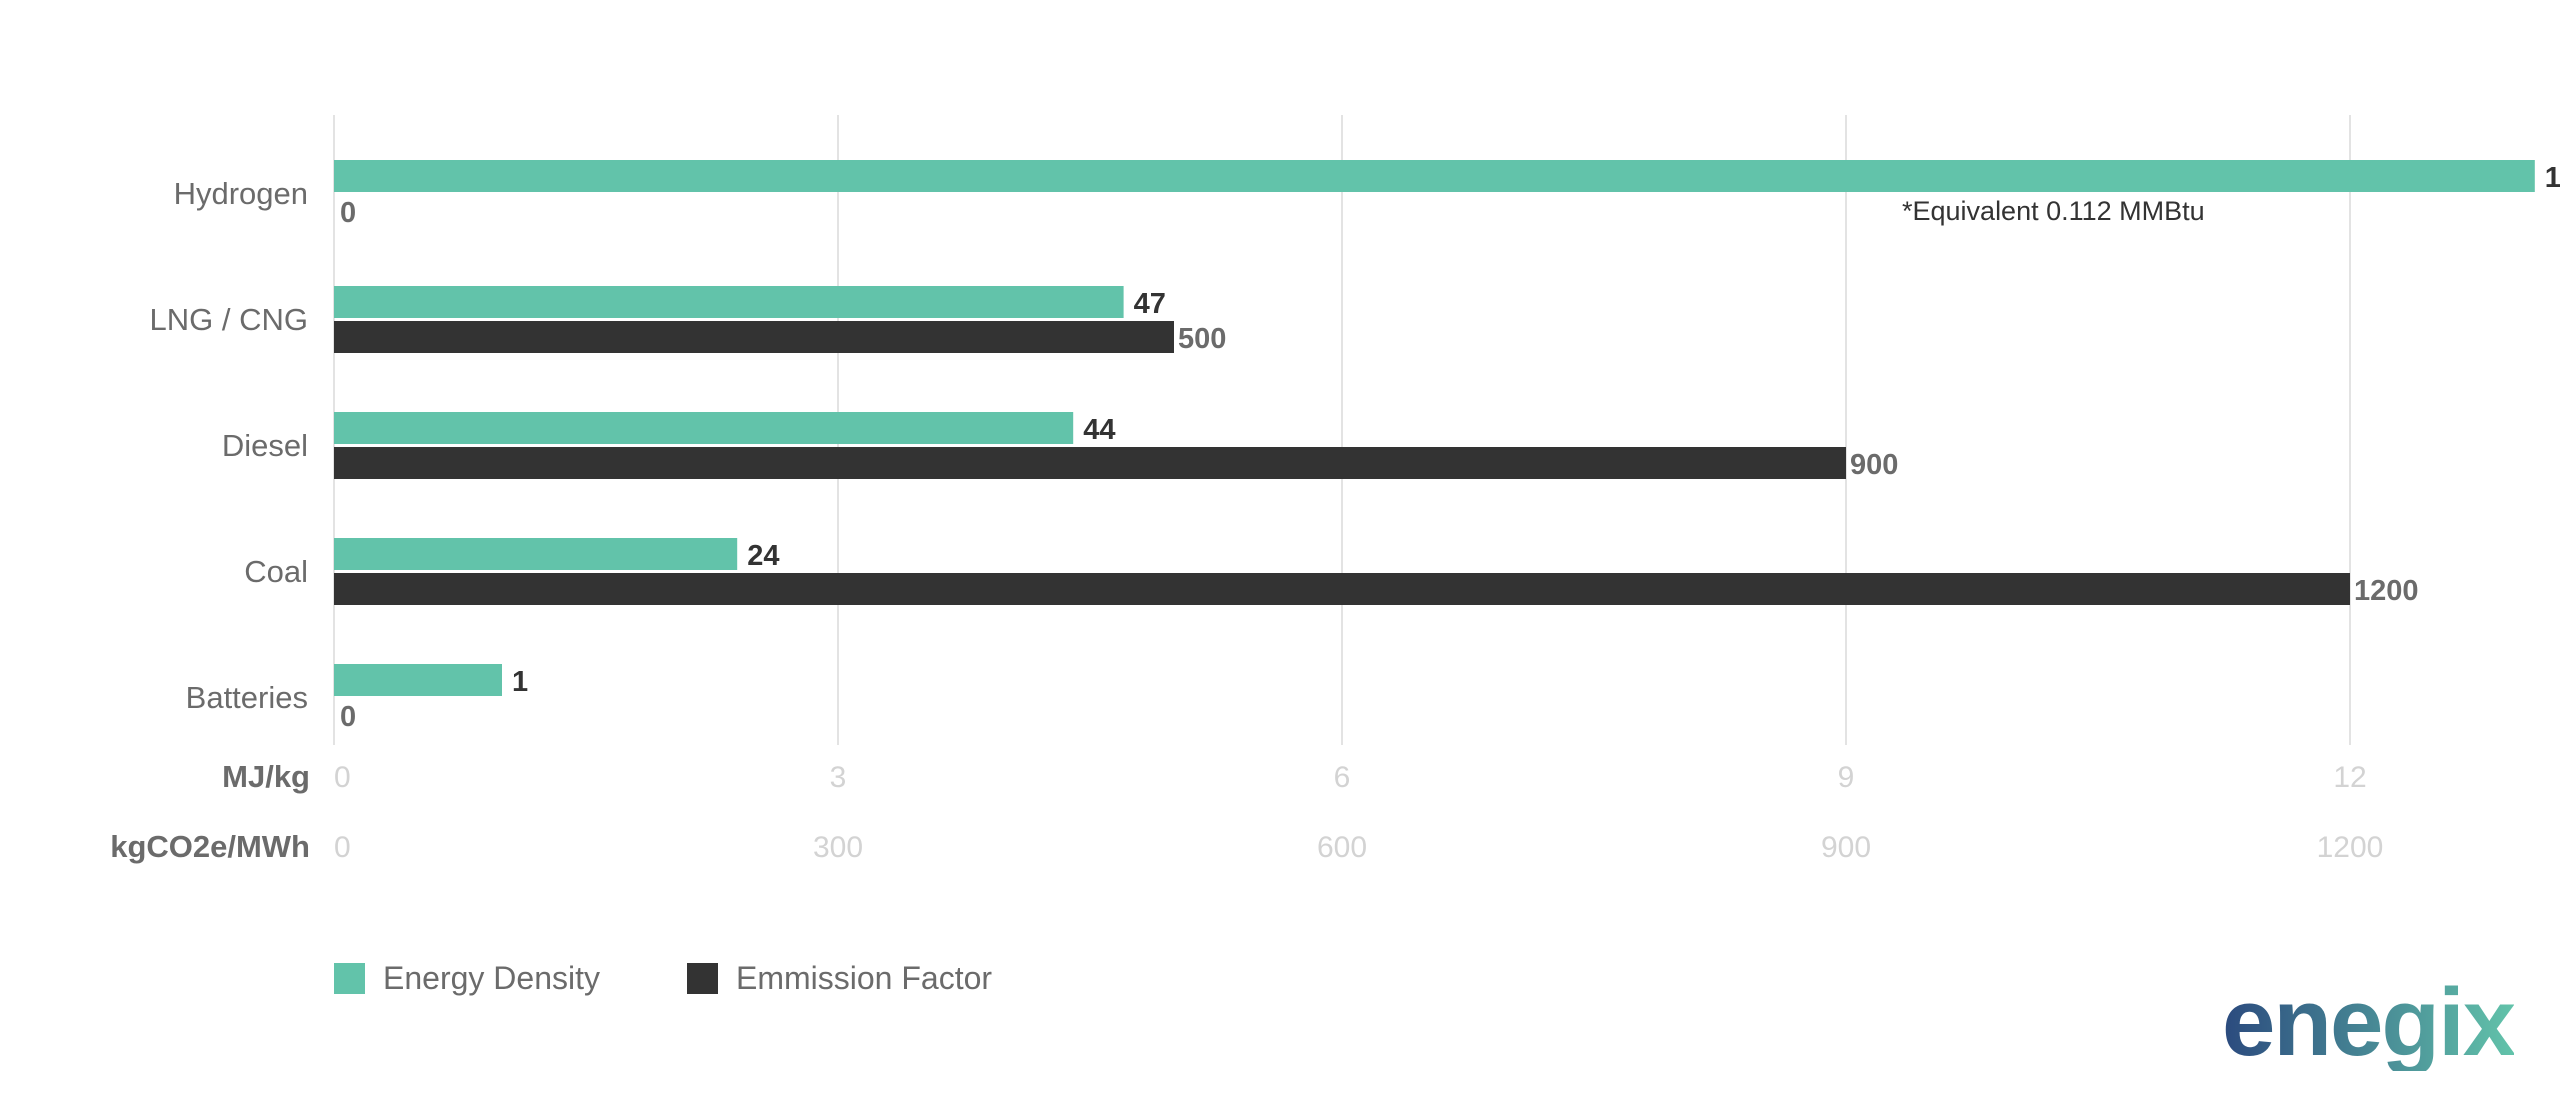 This screenshot has width=2560, height=1105. I want to click on data-label-emission: 1200, so click(2386, 591).